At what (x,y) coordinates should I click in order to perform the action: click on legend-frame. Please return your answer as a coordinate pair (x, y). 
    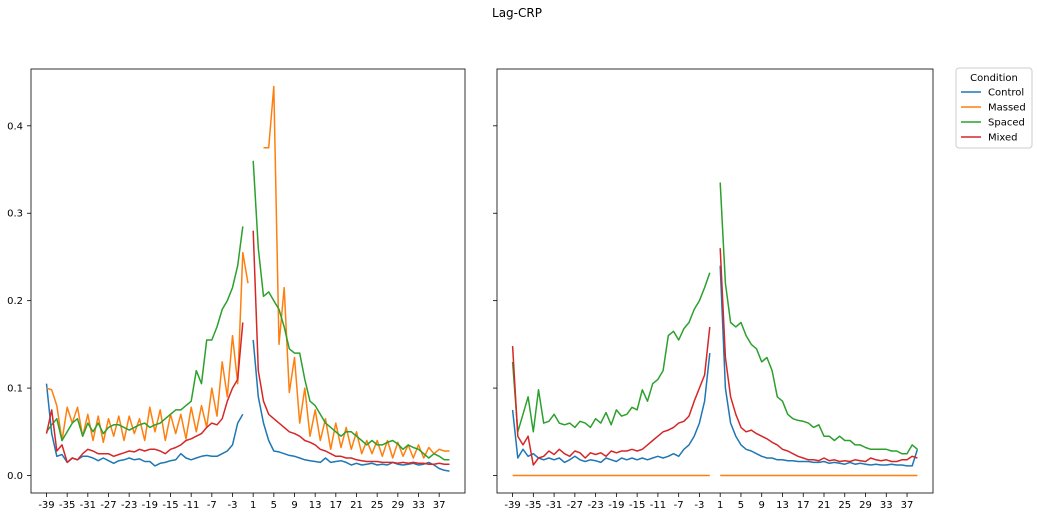
    Looking at the image, I should click on (994, 108).